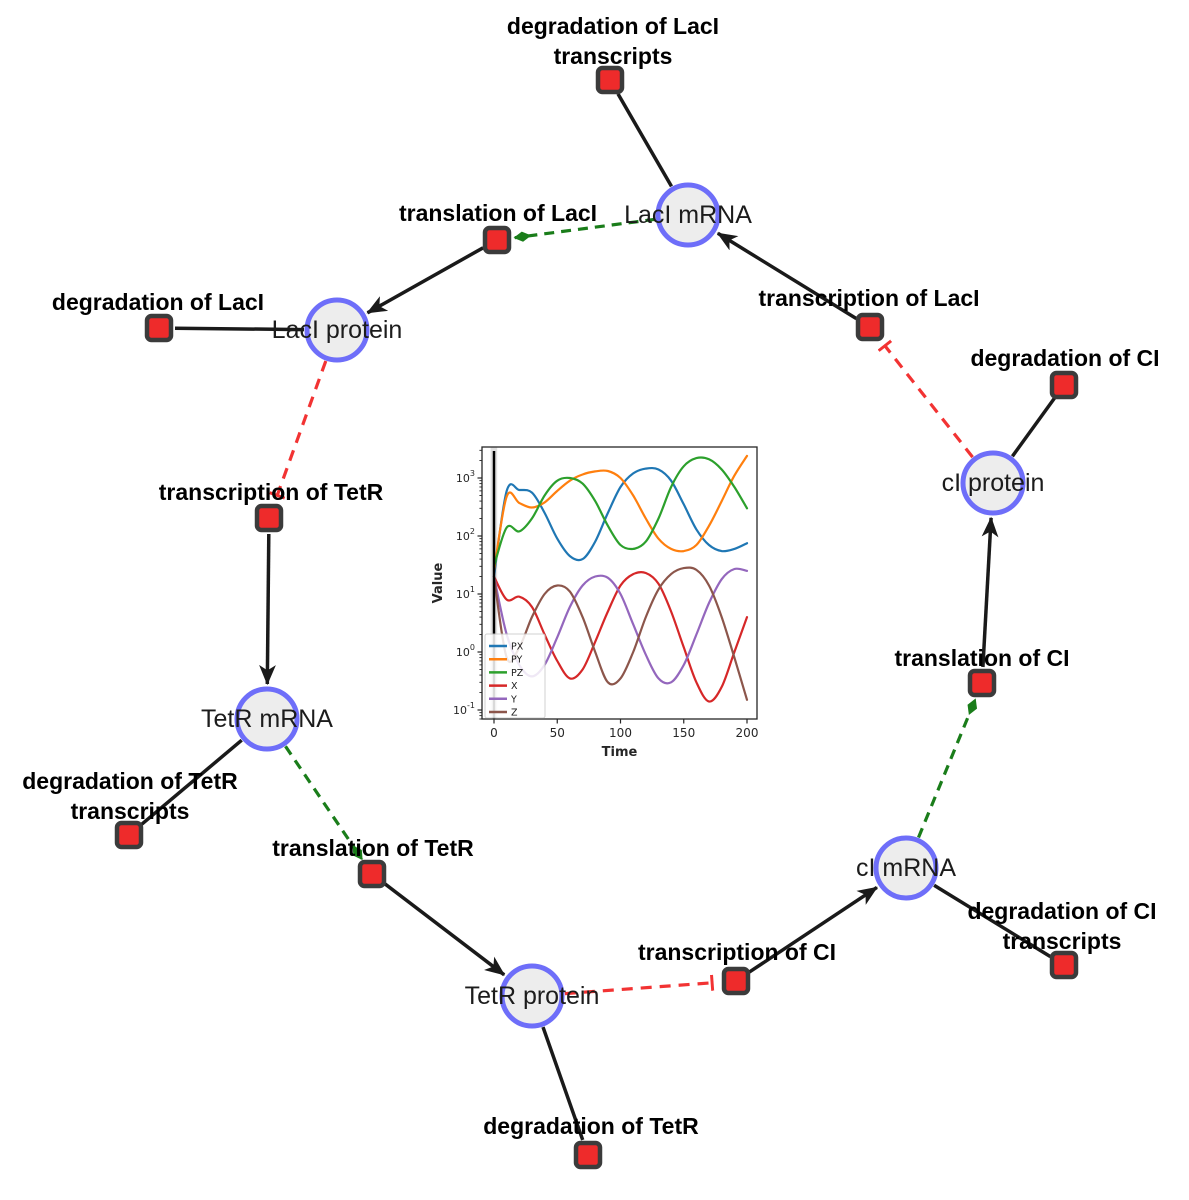 The width and height of the screenshot is (1189, 1200). Describe the element at coordinates (1062, 941) in the screenshot. I see `reaction-label-deg-ci-transcripts-line2: transcripts` at that location.